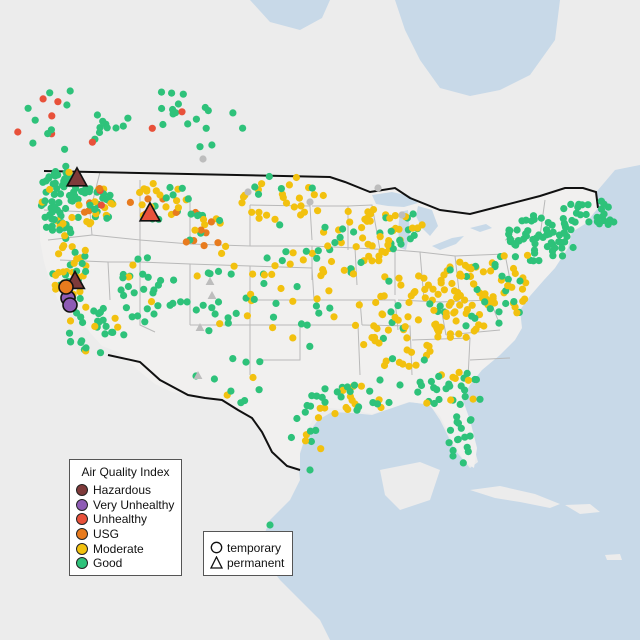  What do you see at coordinates (448, 243) in the screenshot?
I see `lake-erie` at bounding box center [448, 243].